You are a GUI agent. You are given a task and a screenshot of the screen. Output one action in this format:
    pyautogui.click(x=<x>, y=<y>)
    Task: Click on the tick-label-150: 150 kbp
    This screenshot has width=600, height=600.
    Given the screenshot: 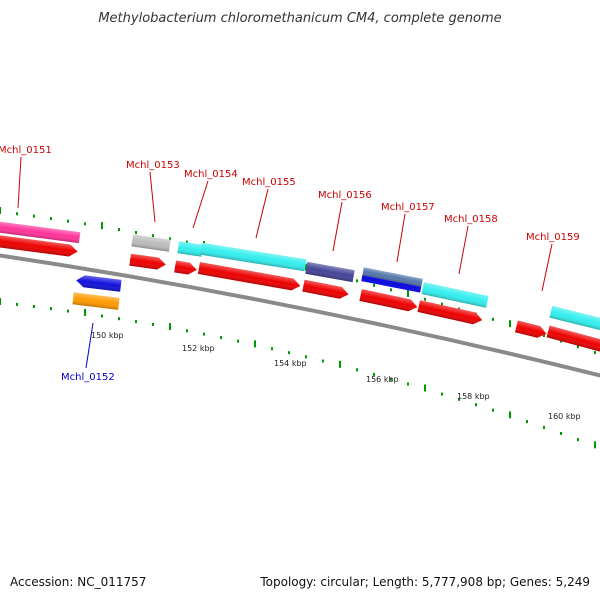 What is the action you would take?
    pyautogui.click(x=107, y=335)
    